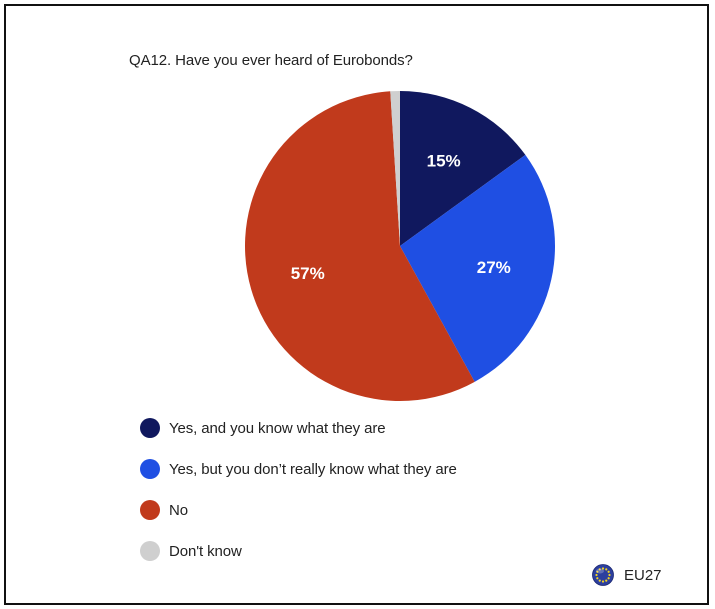 This screenshot has height=609, width=715. Describe the element at coordinates (150, 510) in the screenshot. I see `legend-swatch-no` at that location.